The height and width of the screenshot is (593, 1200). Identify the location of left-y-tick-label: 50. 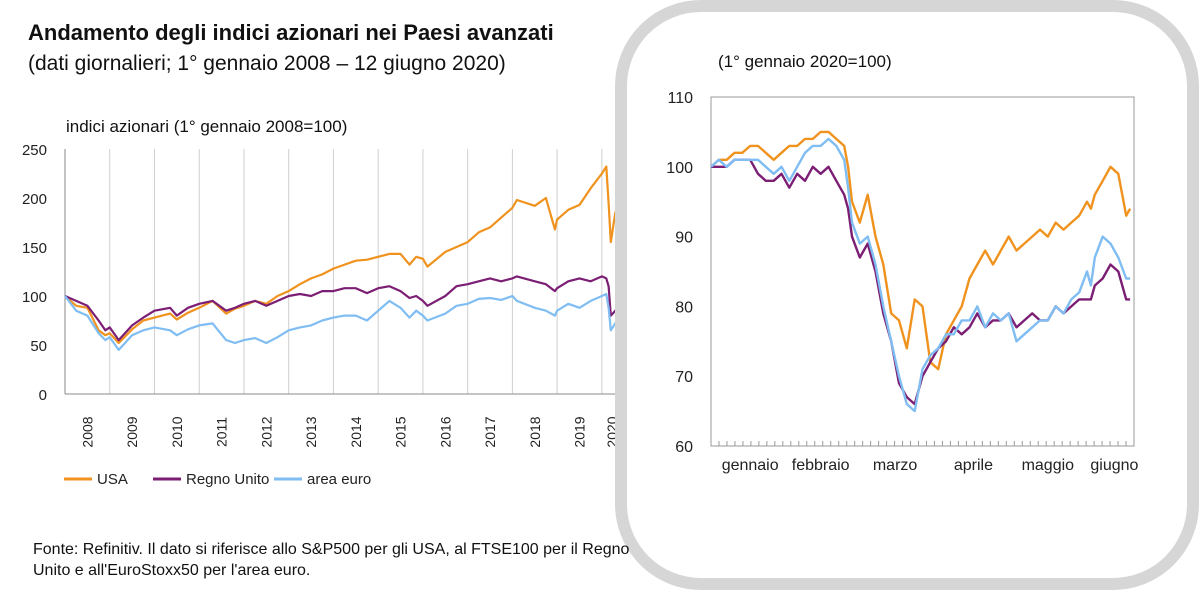
(38, 346).